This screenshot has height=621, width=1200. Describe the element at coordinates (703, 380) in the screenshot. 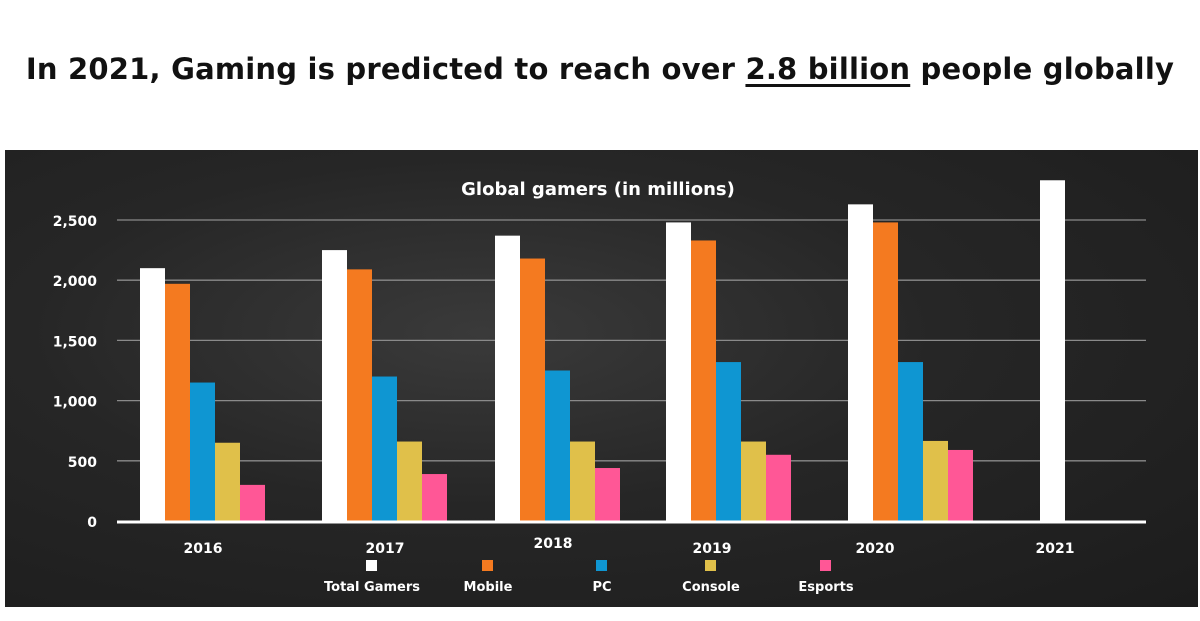

I see `bar-mobile-2019` at that location.